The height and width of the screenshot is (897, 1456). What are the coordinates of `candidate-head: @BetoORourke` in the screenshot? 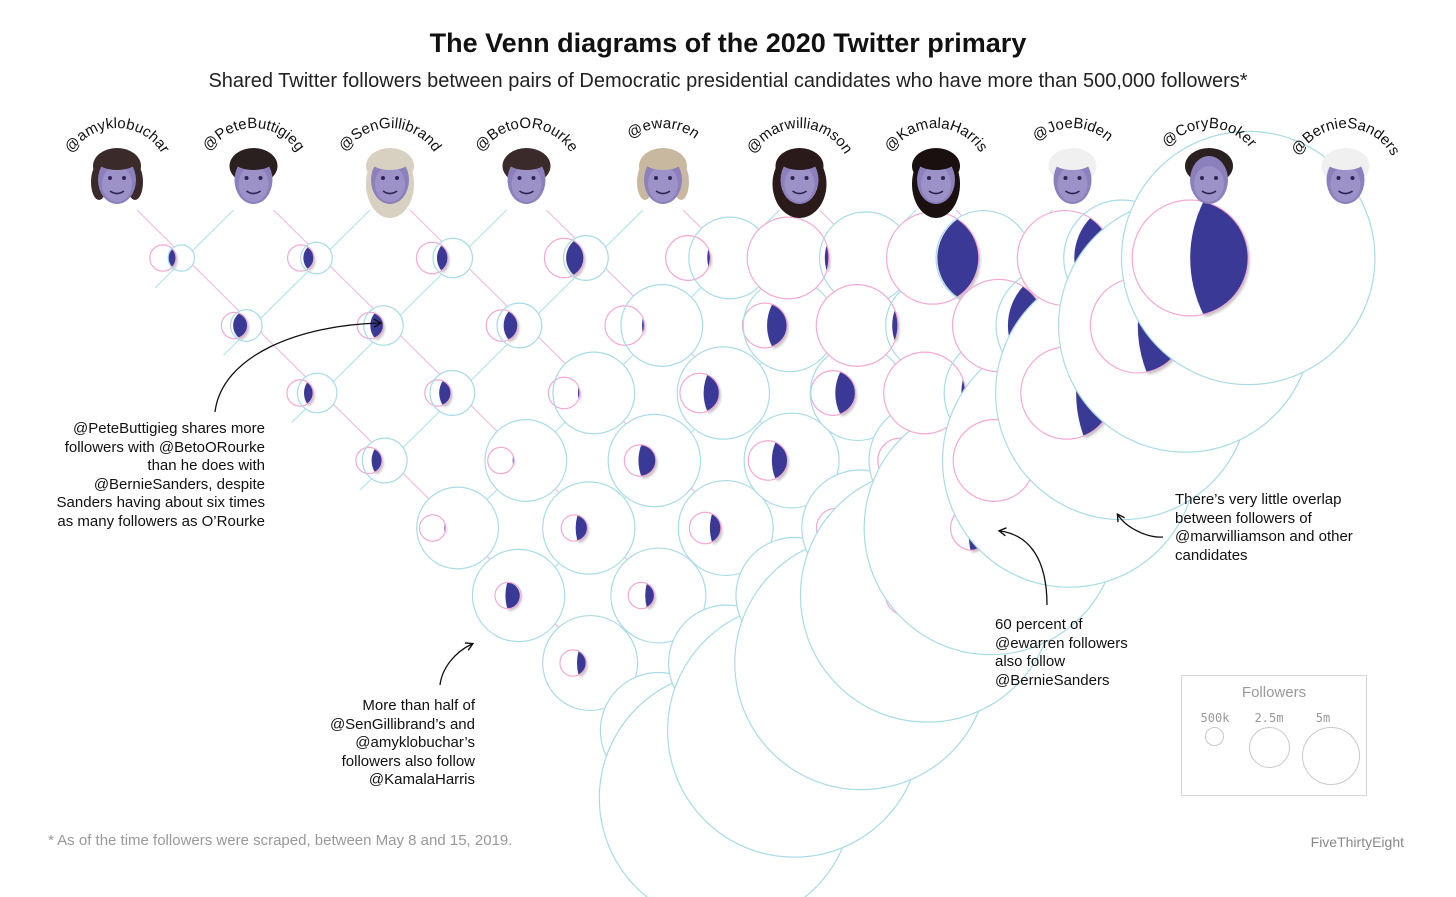 It's located at (527, 159).